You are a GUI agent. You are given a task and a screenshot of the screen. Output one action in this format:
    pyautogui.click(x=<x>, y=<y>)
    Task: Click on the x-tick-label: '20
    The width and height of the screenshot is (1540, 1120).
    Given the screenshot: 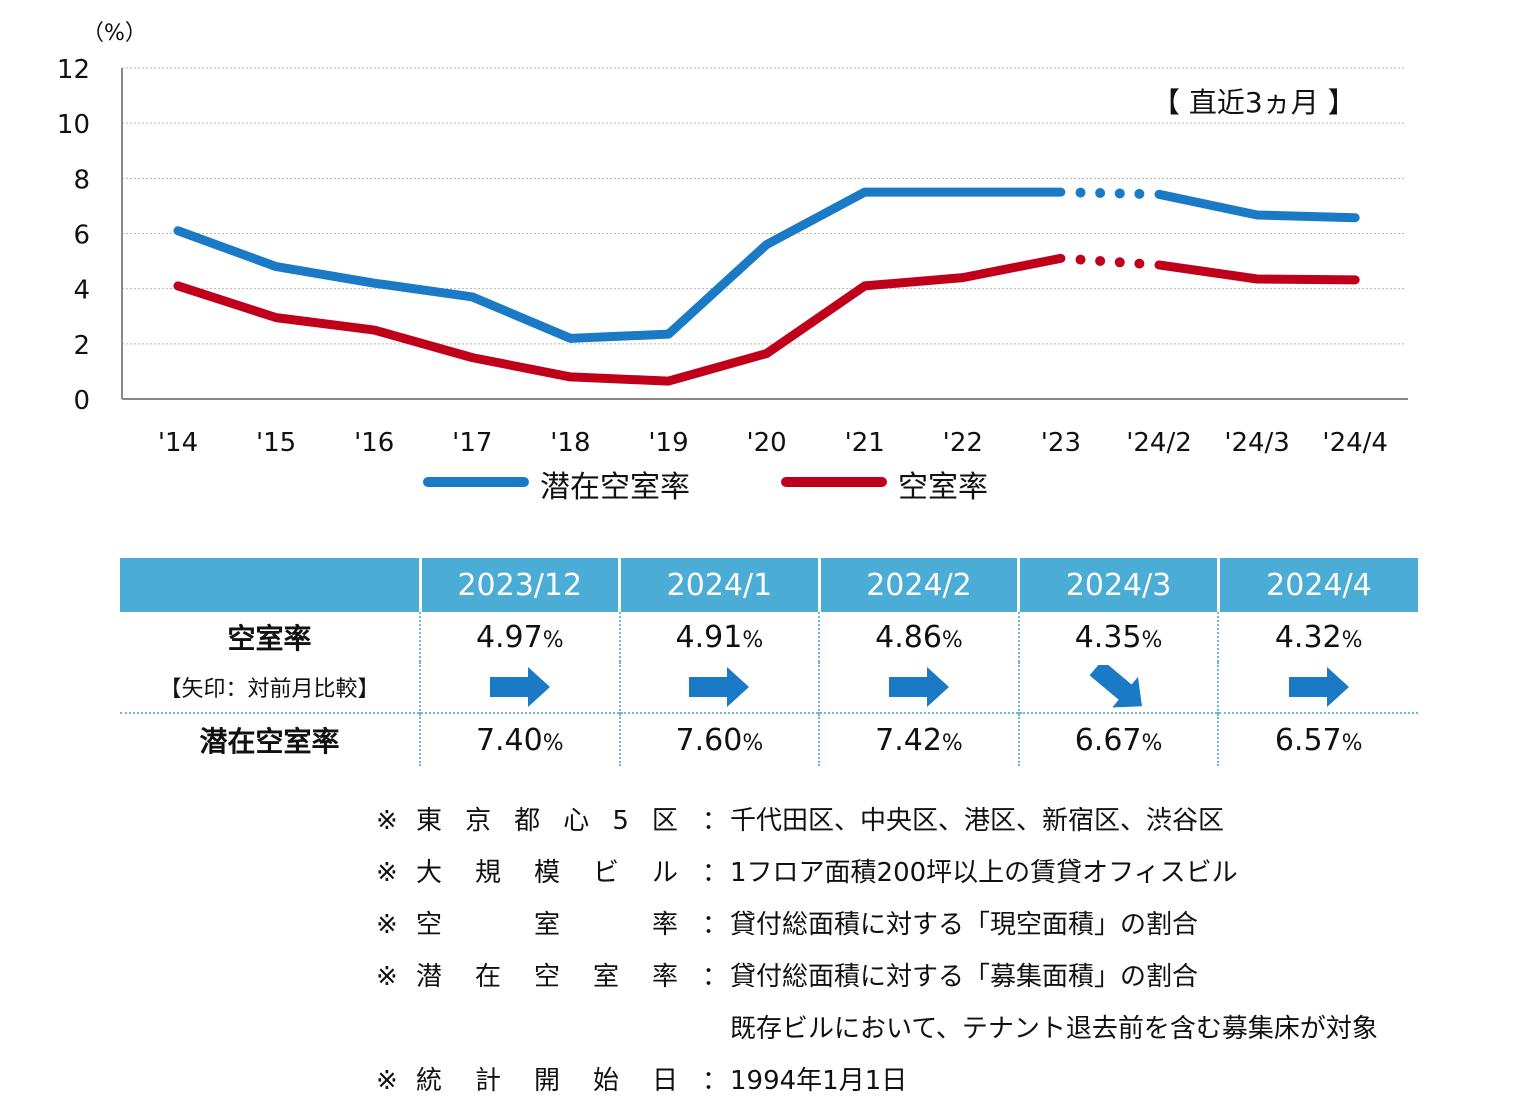 What is the action you would take?
    pyautogui.click(x=766, y=443)
    